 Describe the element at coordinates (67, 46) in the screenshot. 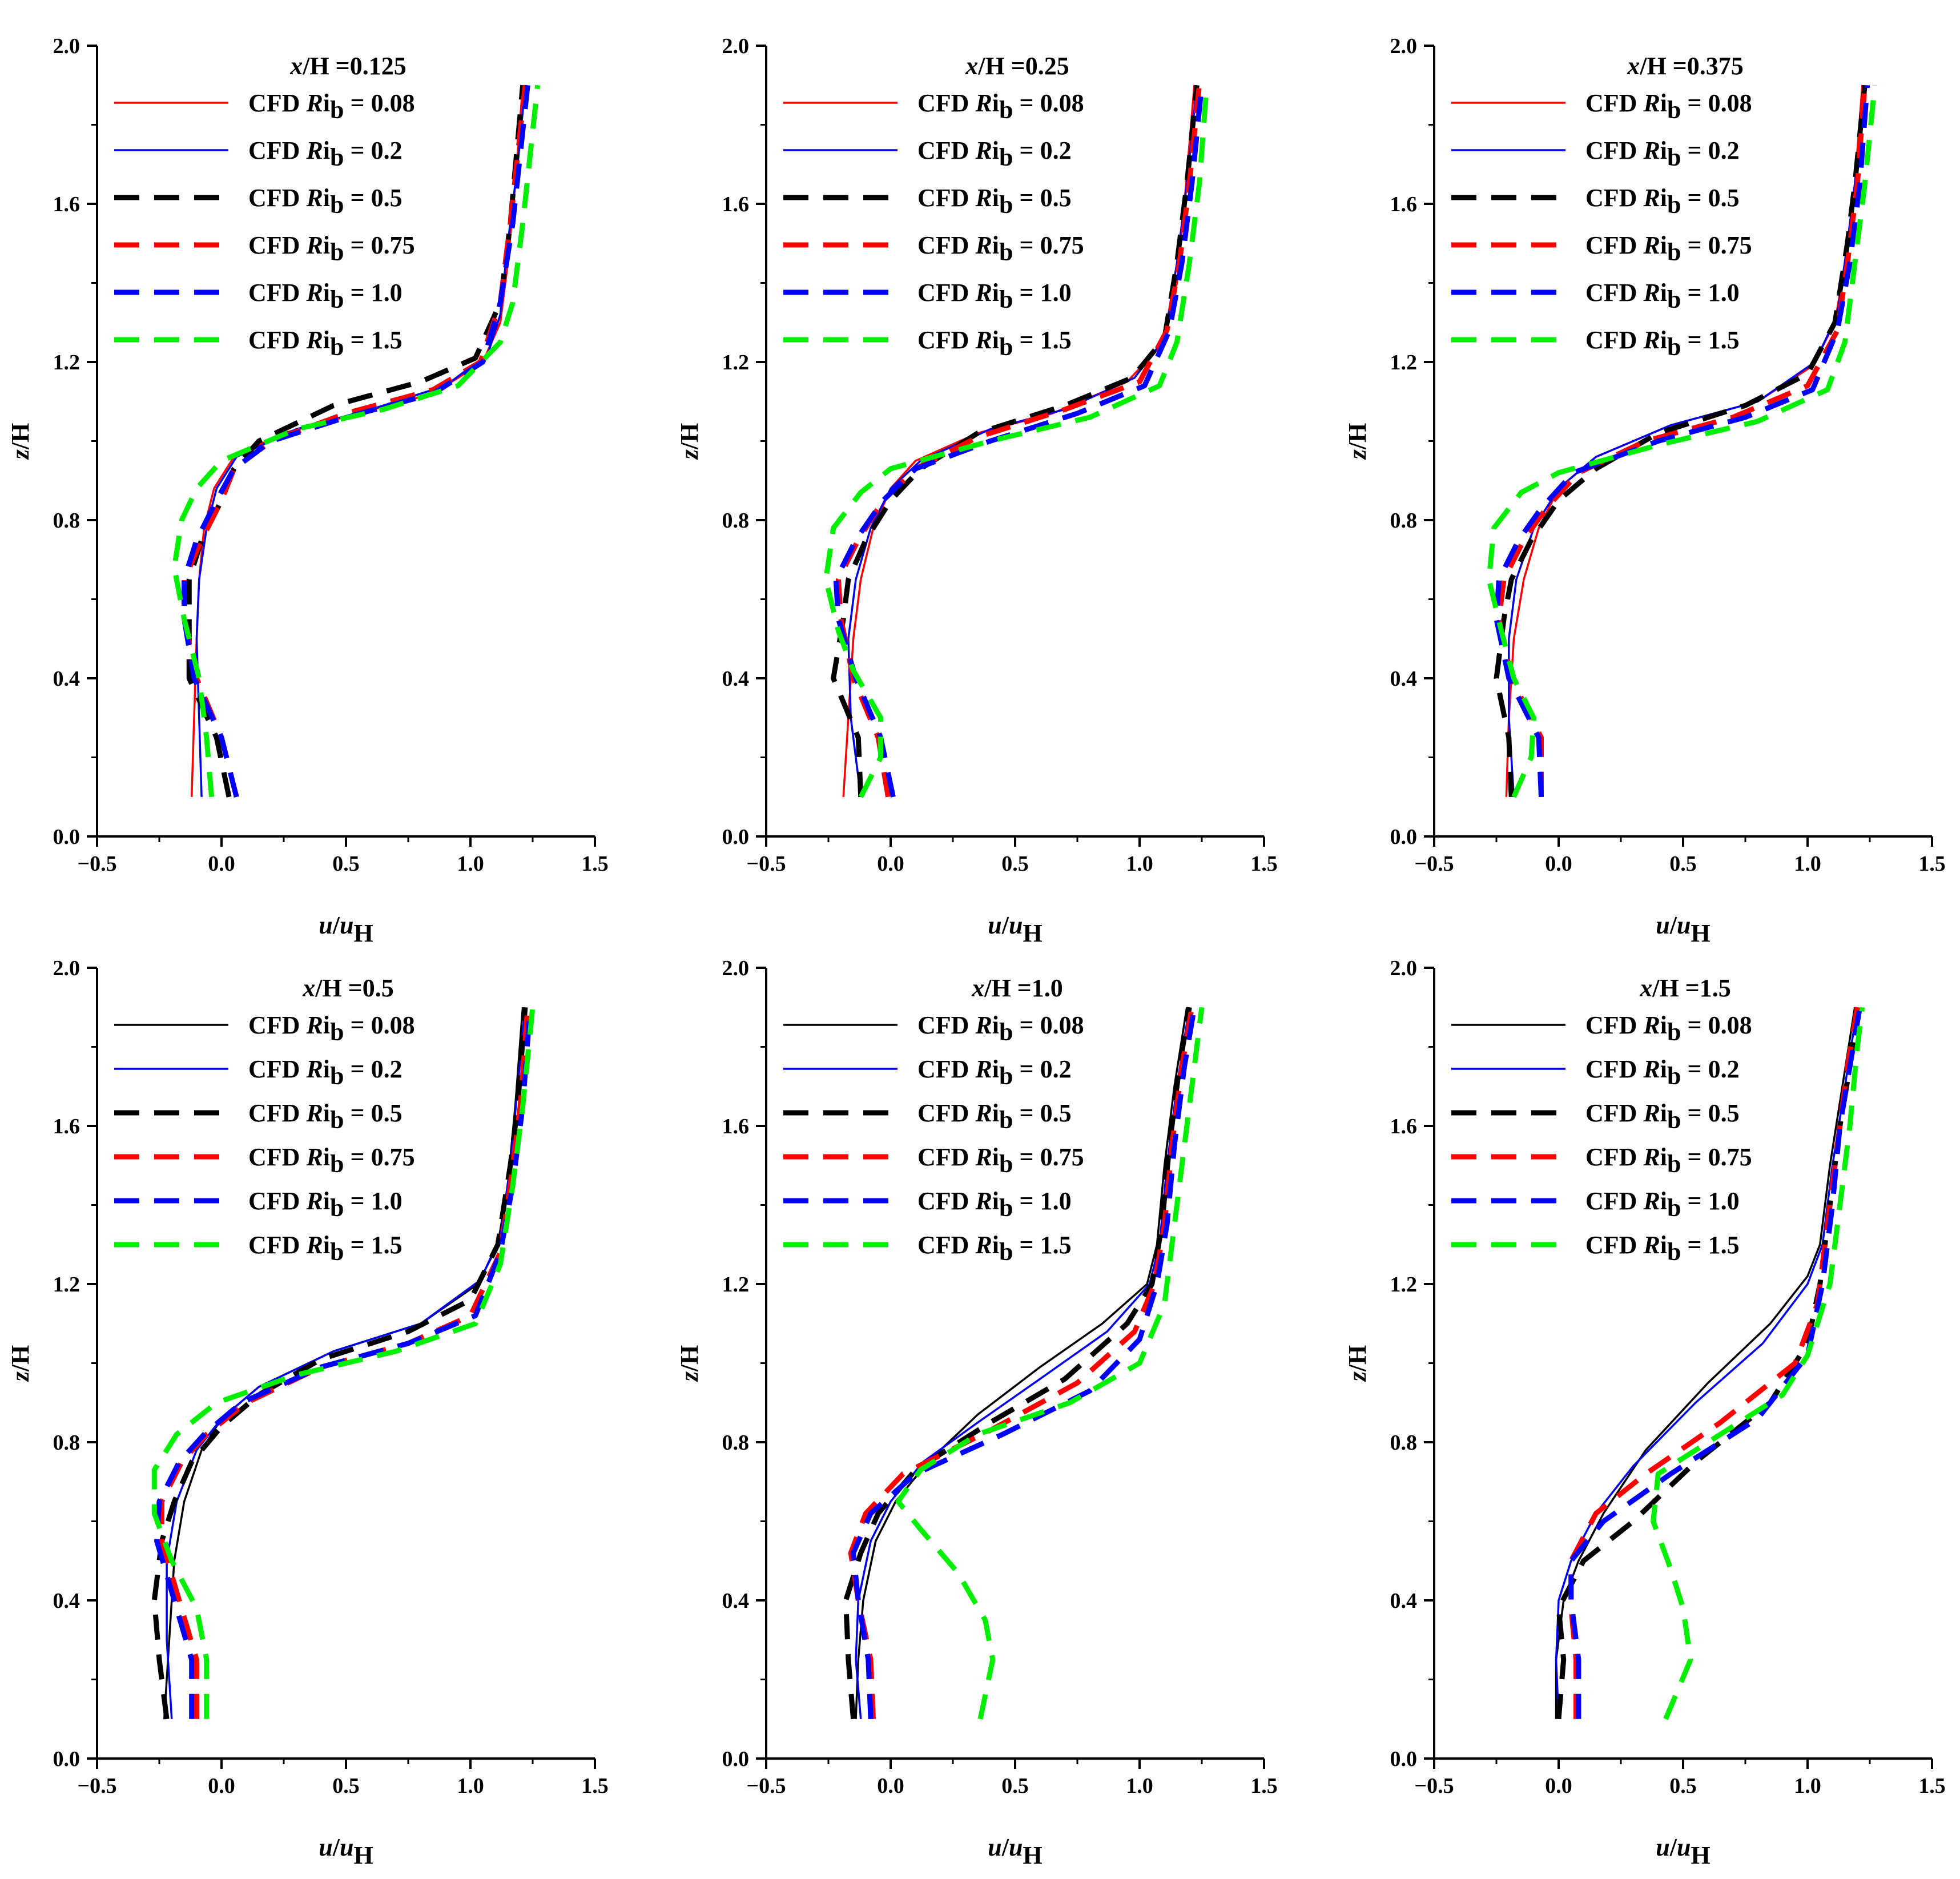

I see `y-tick-label: 2.0` at that location.